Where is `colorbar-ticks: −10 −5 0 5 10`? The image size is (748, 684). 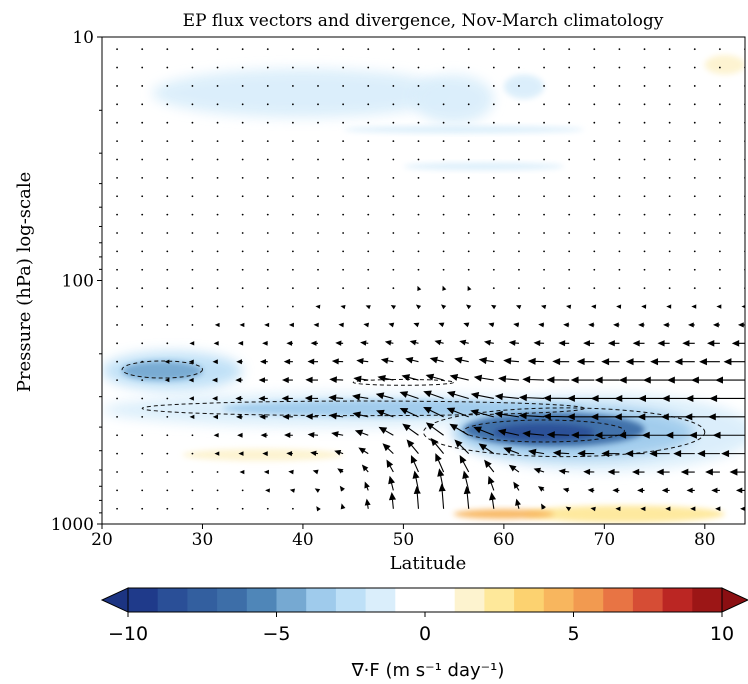
colorbar-ticks: −10 −5 0 5 10 is located at coordinates (421, 628).